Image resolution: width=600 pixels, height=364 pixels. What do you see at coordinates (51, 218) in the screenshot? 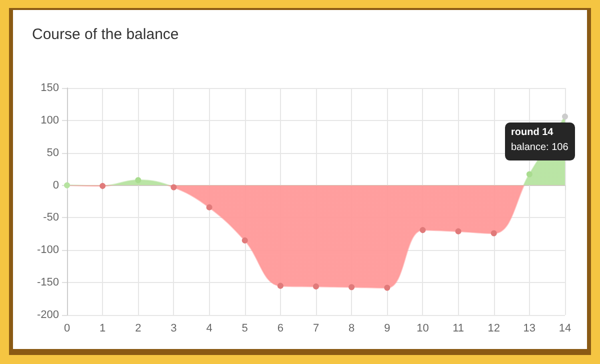
I see `y-tick-label: -50` at bounding box center [51, 218].